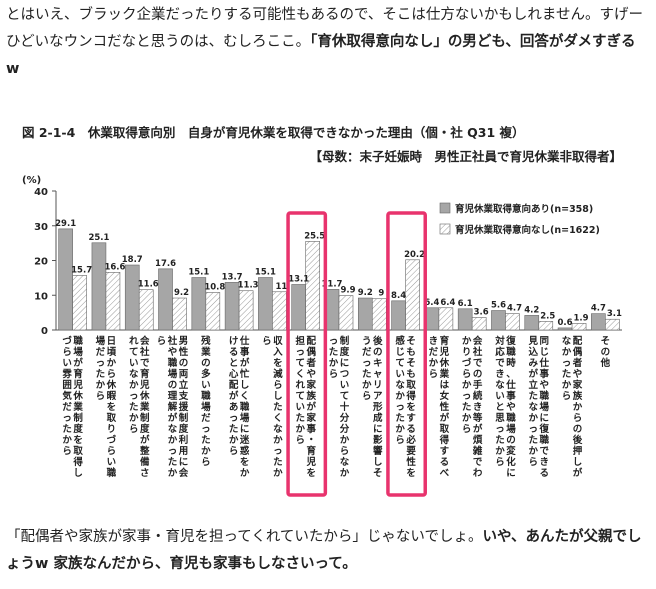 The image size is (656, 589). I want to click on legend-label-intent-yes: 育児休業取得意向あり(n=358), so click(524, 209).